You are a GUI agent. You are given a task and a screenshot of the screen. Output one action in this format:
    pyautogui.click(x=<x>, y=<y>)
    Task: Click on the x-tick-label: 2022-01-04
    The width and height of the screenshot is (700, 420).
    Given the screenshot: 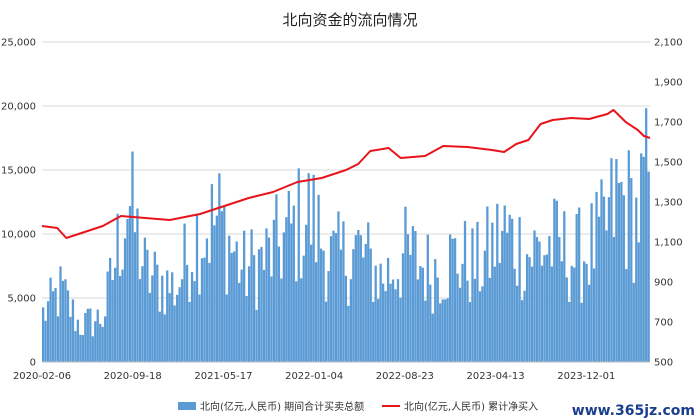 What is the action you would take?
    pyautogui.click(x=314, y=376)
    